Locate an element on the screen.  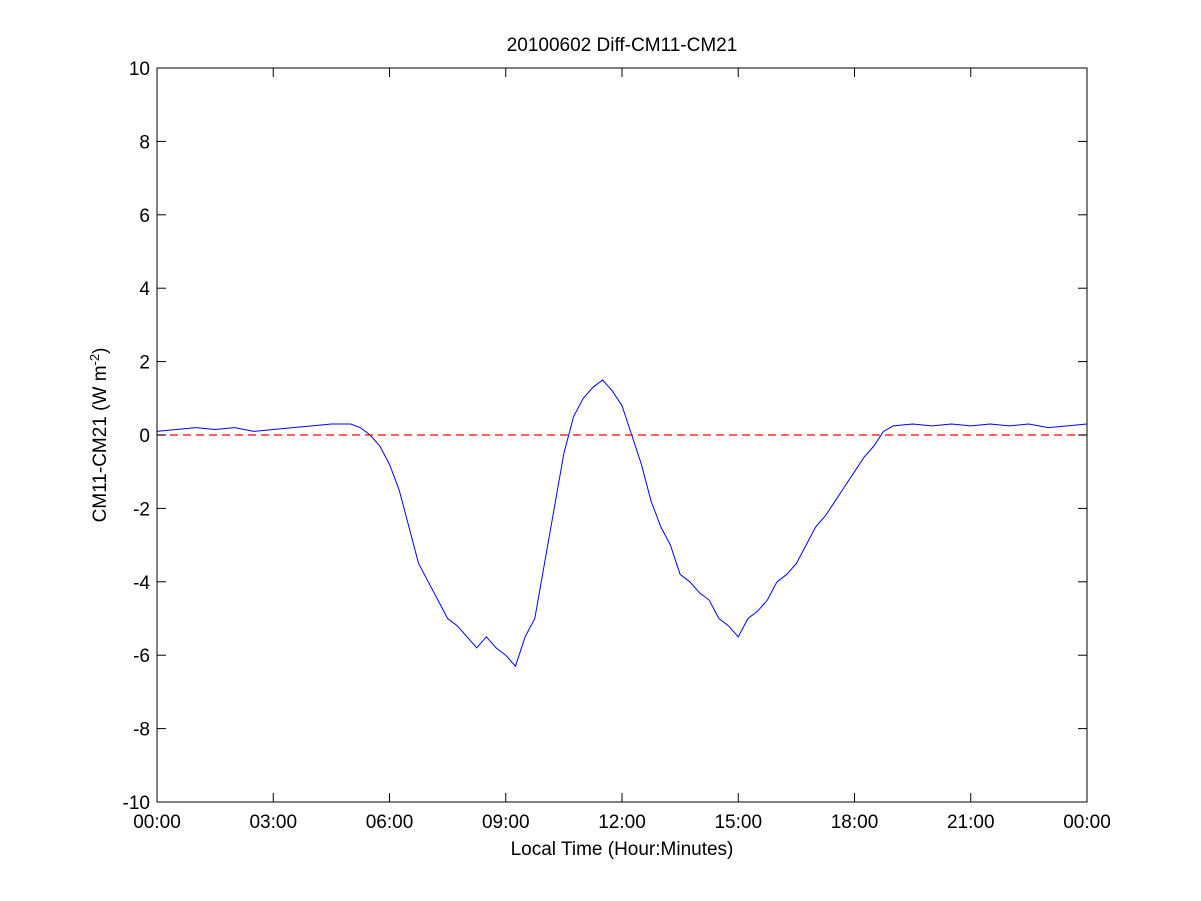
y-tick-label: -6 is located at coordinates (141, 656).